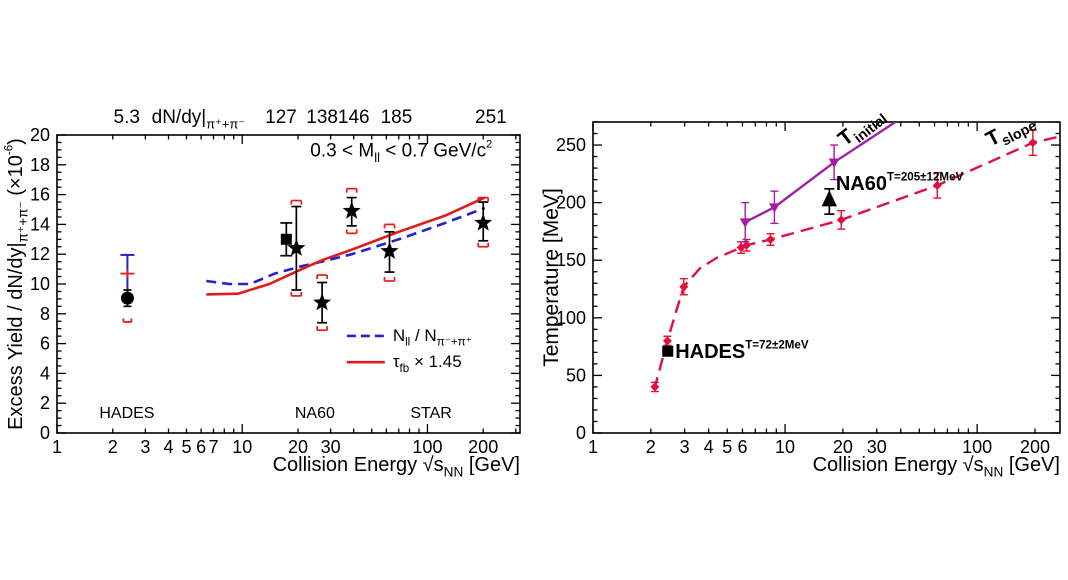 This screenshot has height=580, width=1068. I want to click on legend-entry-1: τfb × 1.45, so click(427, 363).